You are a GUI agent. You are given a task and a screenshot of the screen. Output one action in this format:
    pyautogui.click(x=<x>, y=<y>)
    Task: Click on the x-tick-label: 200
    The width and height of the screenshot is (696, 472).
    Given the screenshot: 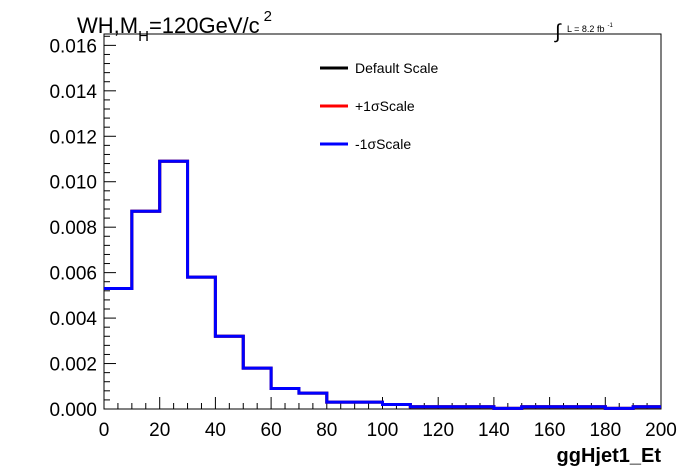 What is the action you would take?
    pyautogui.click(x=661, y=430)
    